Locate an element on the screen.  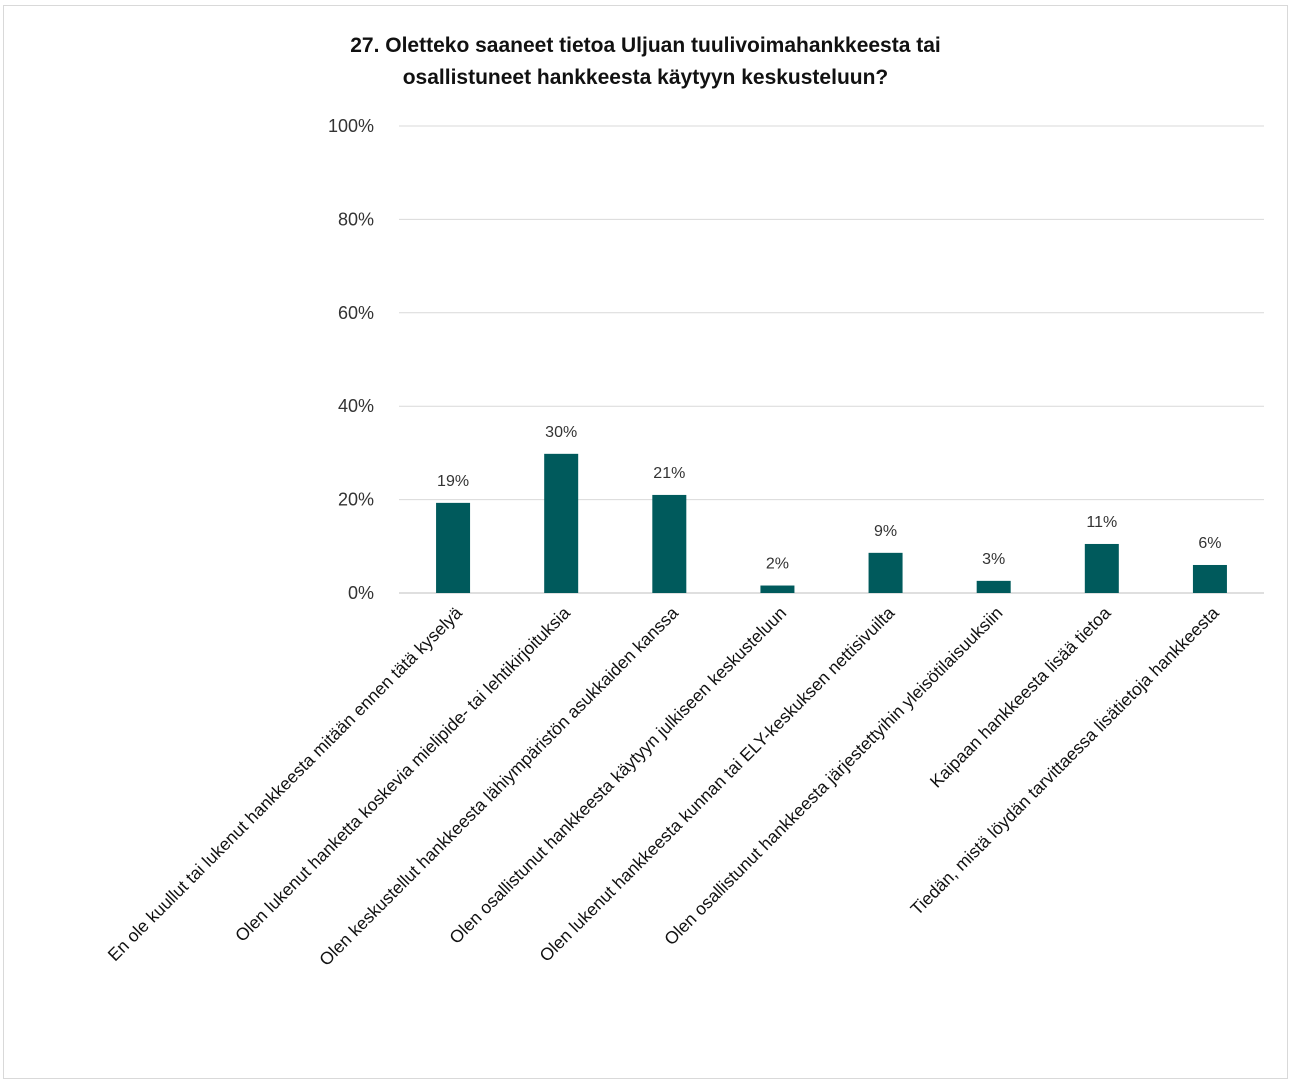
y-tick-label: 0% is located at coordinates (361, 593).